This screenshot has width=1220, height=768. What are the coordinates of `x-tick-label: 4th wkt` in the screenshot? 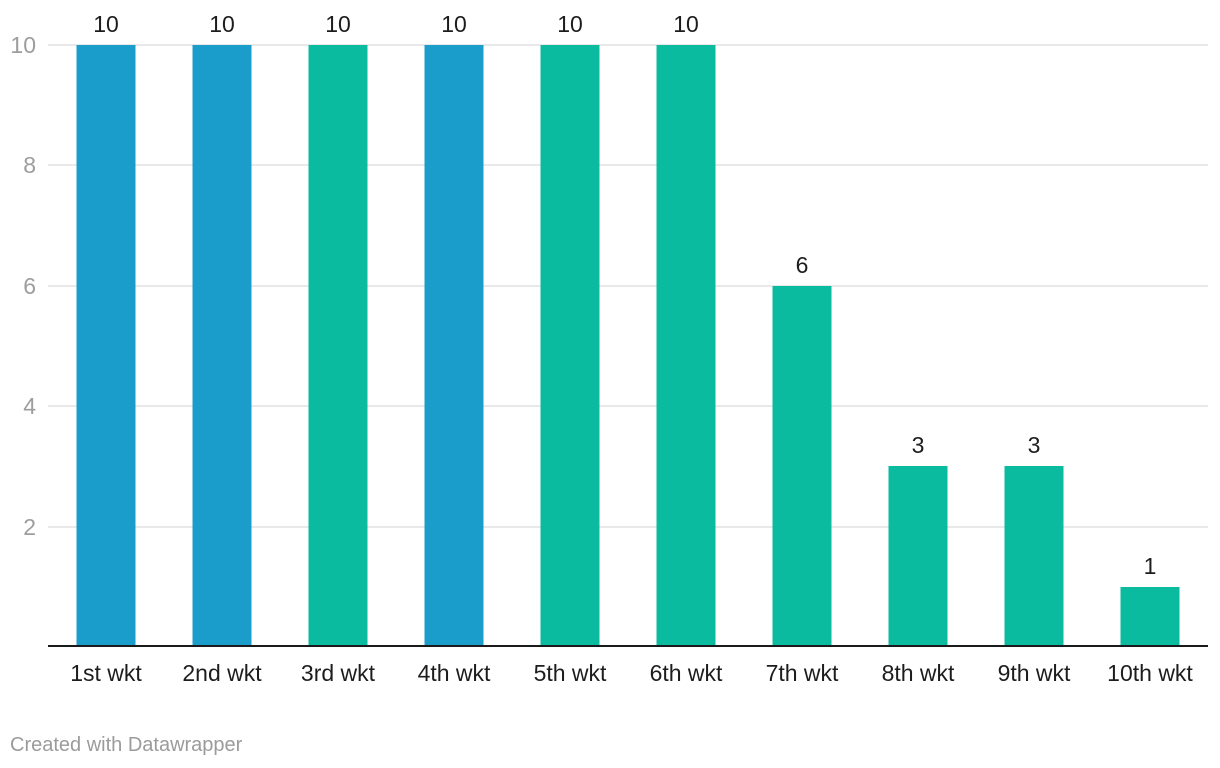 It's located at (454, 673).